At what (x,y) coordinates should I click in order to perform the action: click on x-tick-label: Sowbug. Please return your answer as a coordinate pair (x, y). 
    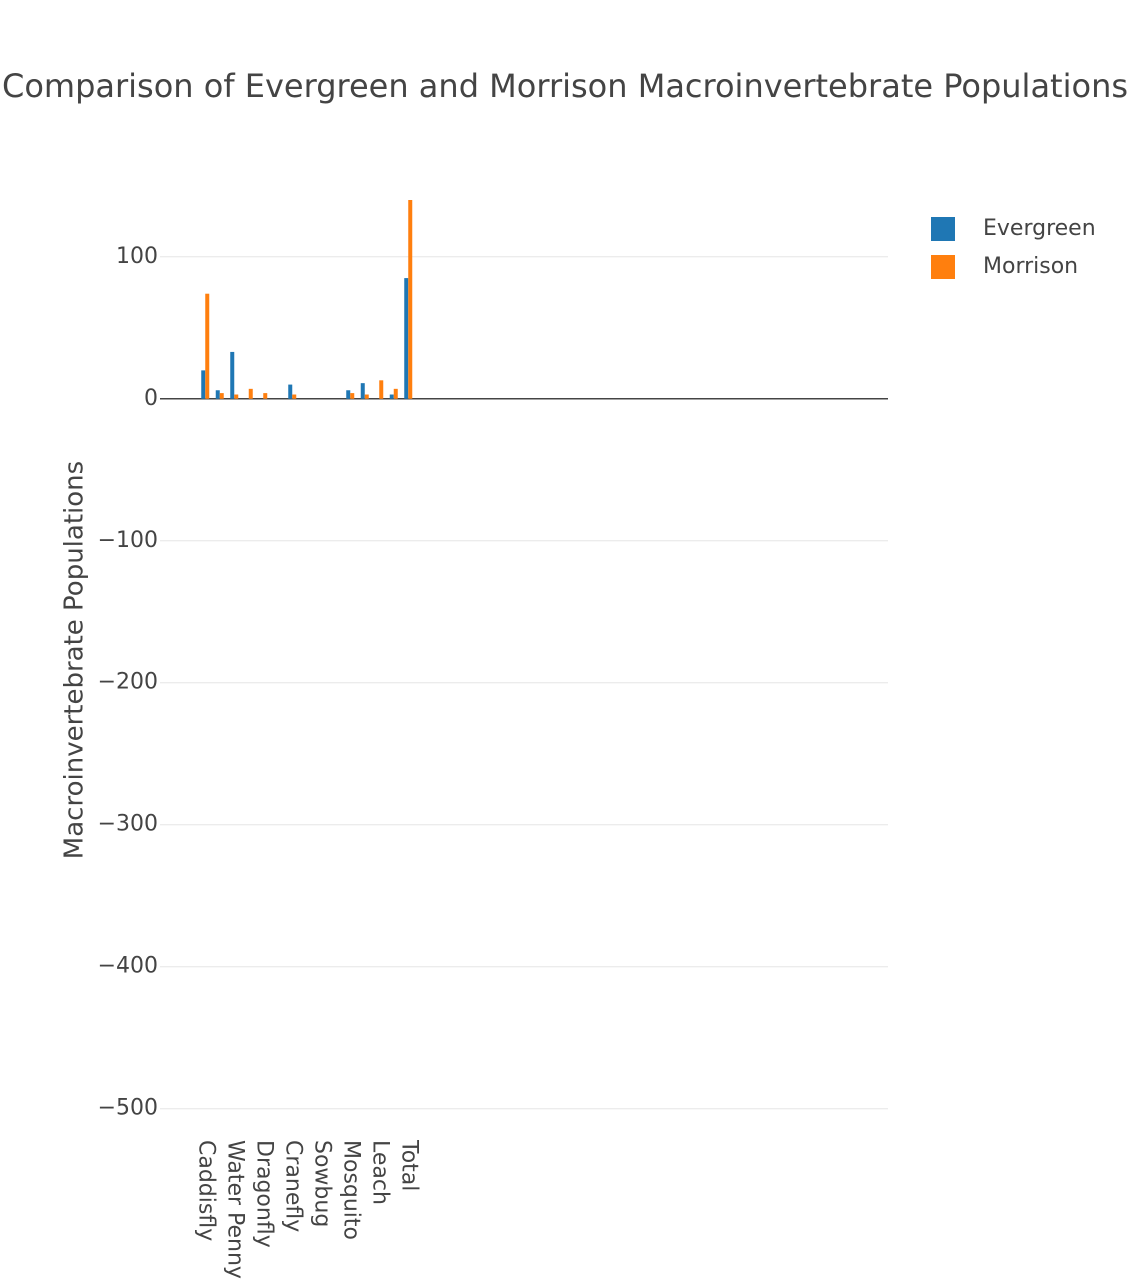
    Looking at the image, I should click on (321, 1183).